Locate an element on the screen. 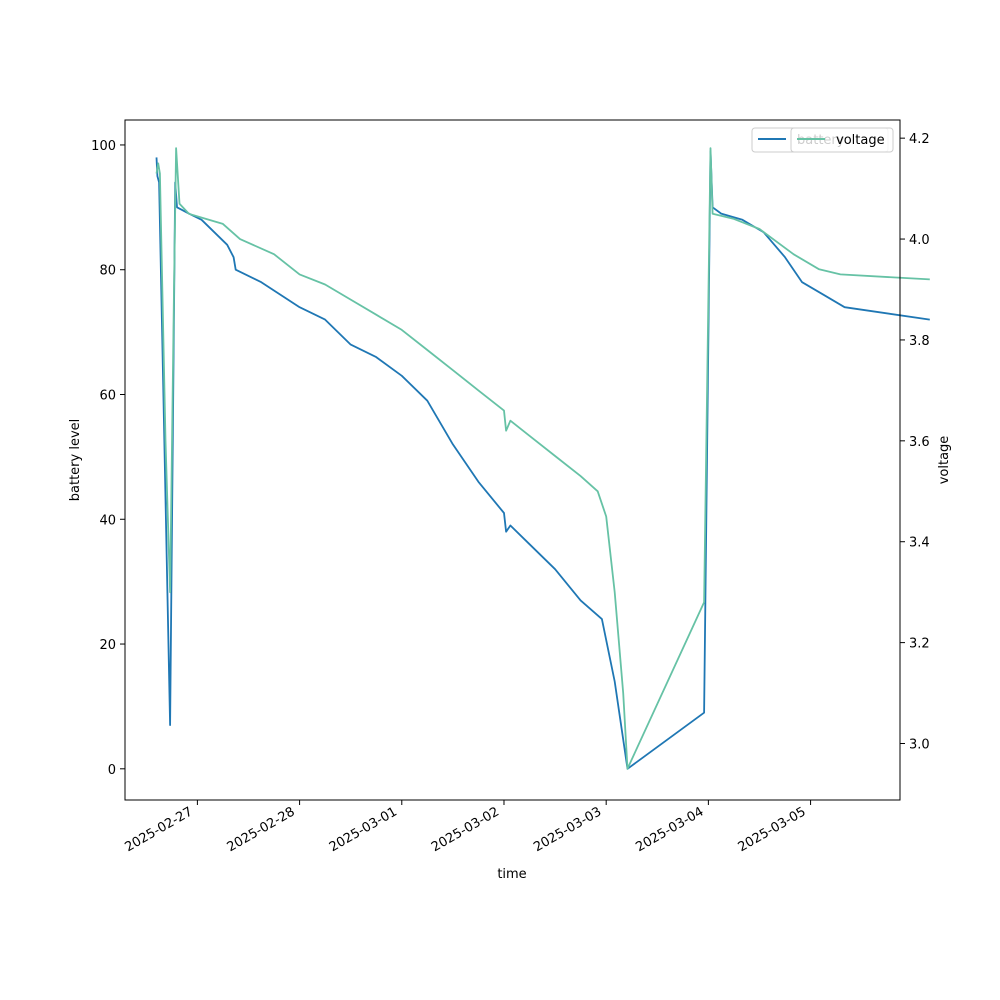 The height and width of the screenshot is (1000, 1000). right-tick-label: 3.6 is located at coordinates (919, 442).